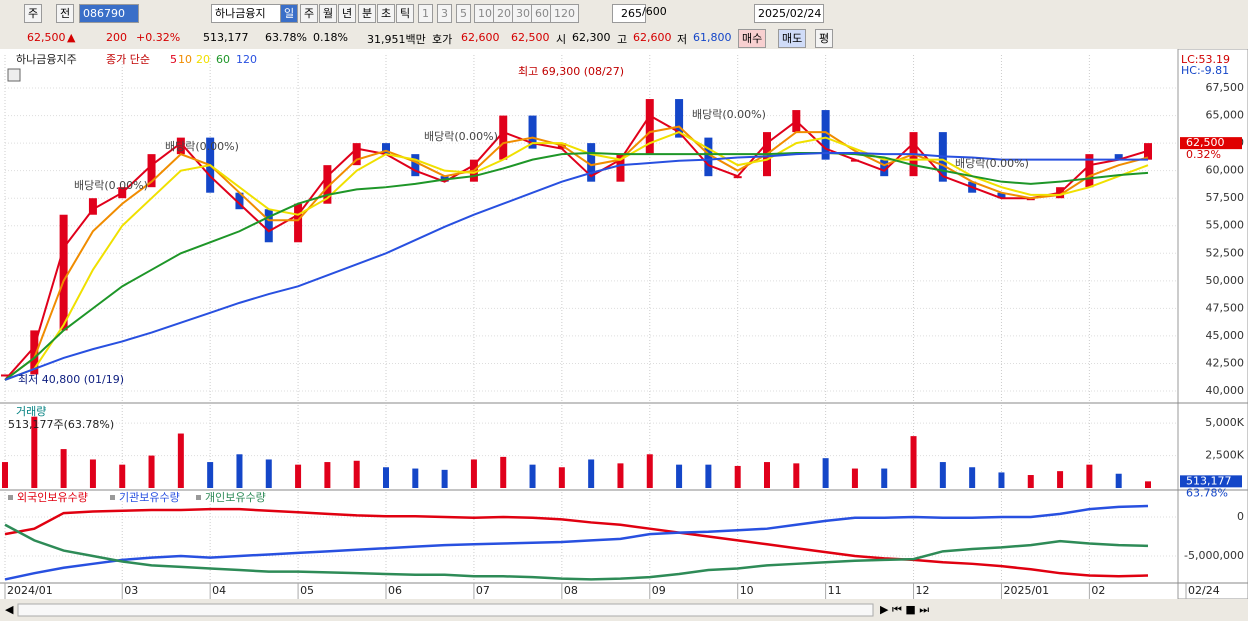 The height and width of the screenshot is (621, 1248). What do you see at coordinates (463, 13) in the screenshot?
I see `step: 5` at bounding box center [463, 13].